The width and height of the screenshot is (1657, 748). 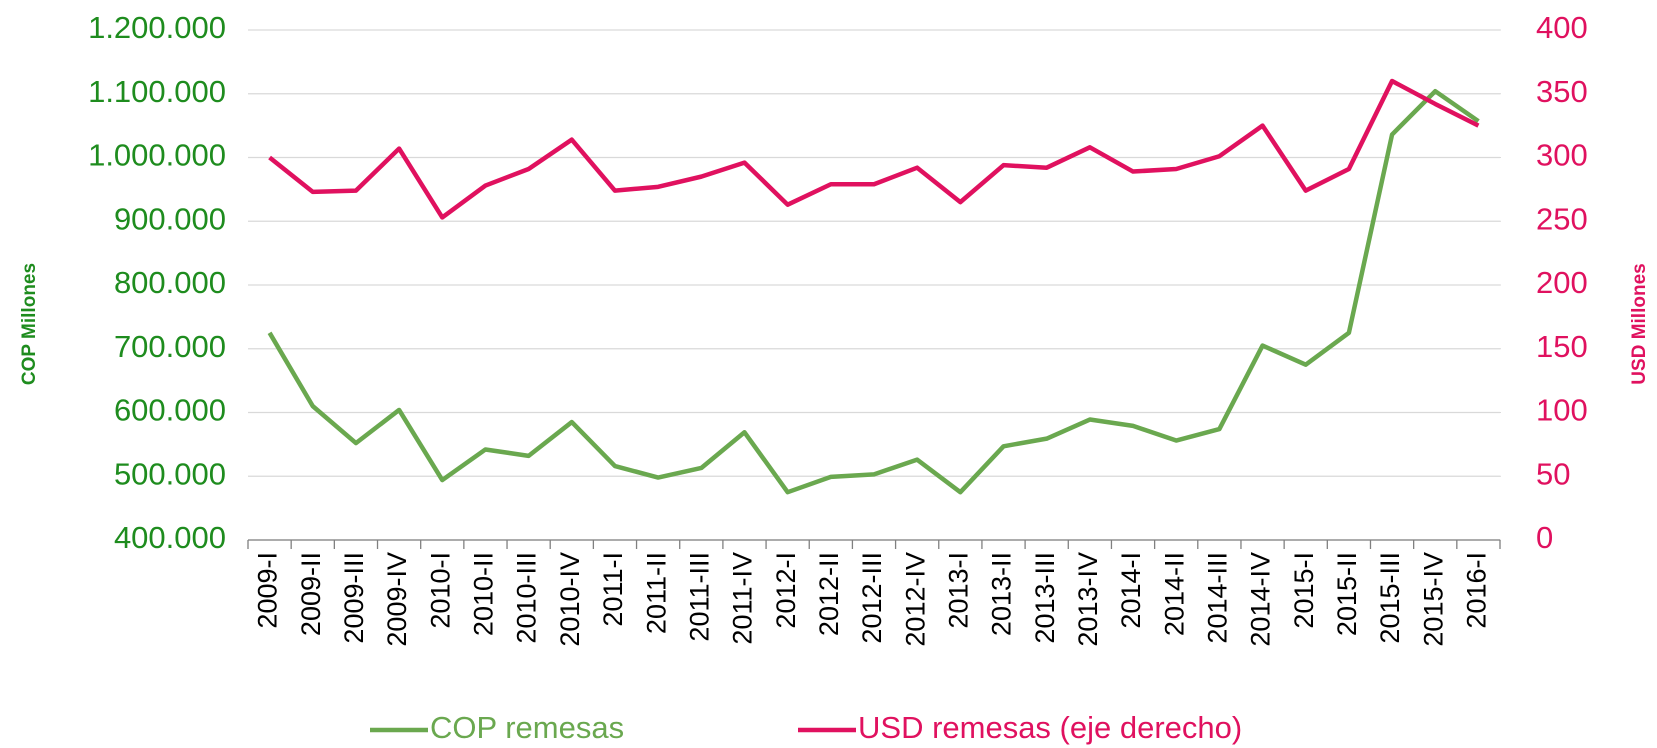 What do you see at coordinates (613, 589) in the screenshot?
I see `x-tick-label: 2011-I` at bounding box center [613, 589].